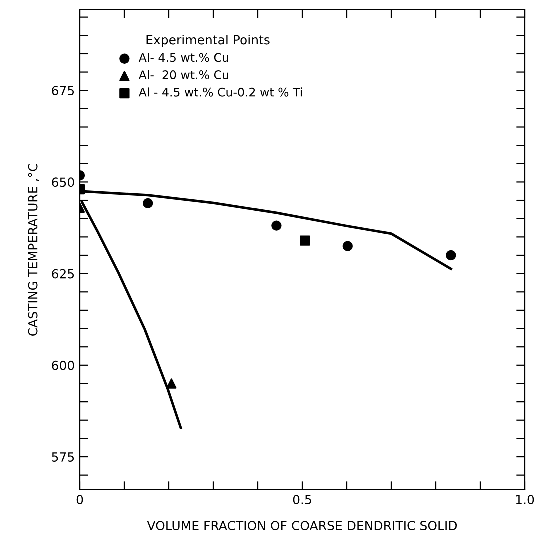 The width and height of the screenshot is (543, 542). What do you see at coordinates (208, 41) in the screenshot?
I see `legend-title: Experimental Points` at bounding box center [208, 41].